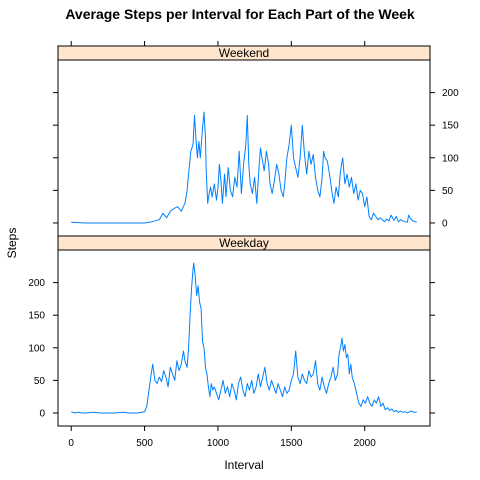 The height and width of the screenshot is (480, 480). I want to click on y-tick-label-weekend: 100, so click(450, 158).